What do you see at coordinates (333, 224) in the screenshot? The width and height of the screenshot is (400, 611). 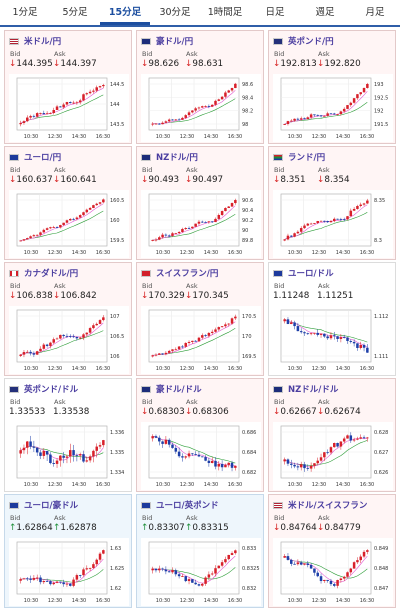 I see `price-chart: 8.35 8.3 10:30 12:30 14:30 16:30` at bounding box center [333, 224].